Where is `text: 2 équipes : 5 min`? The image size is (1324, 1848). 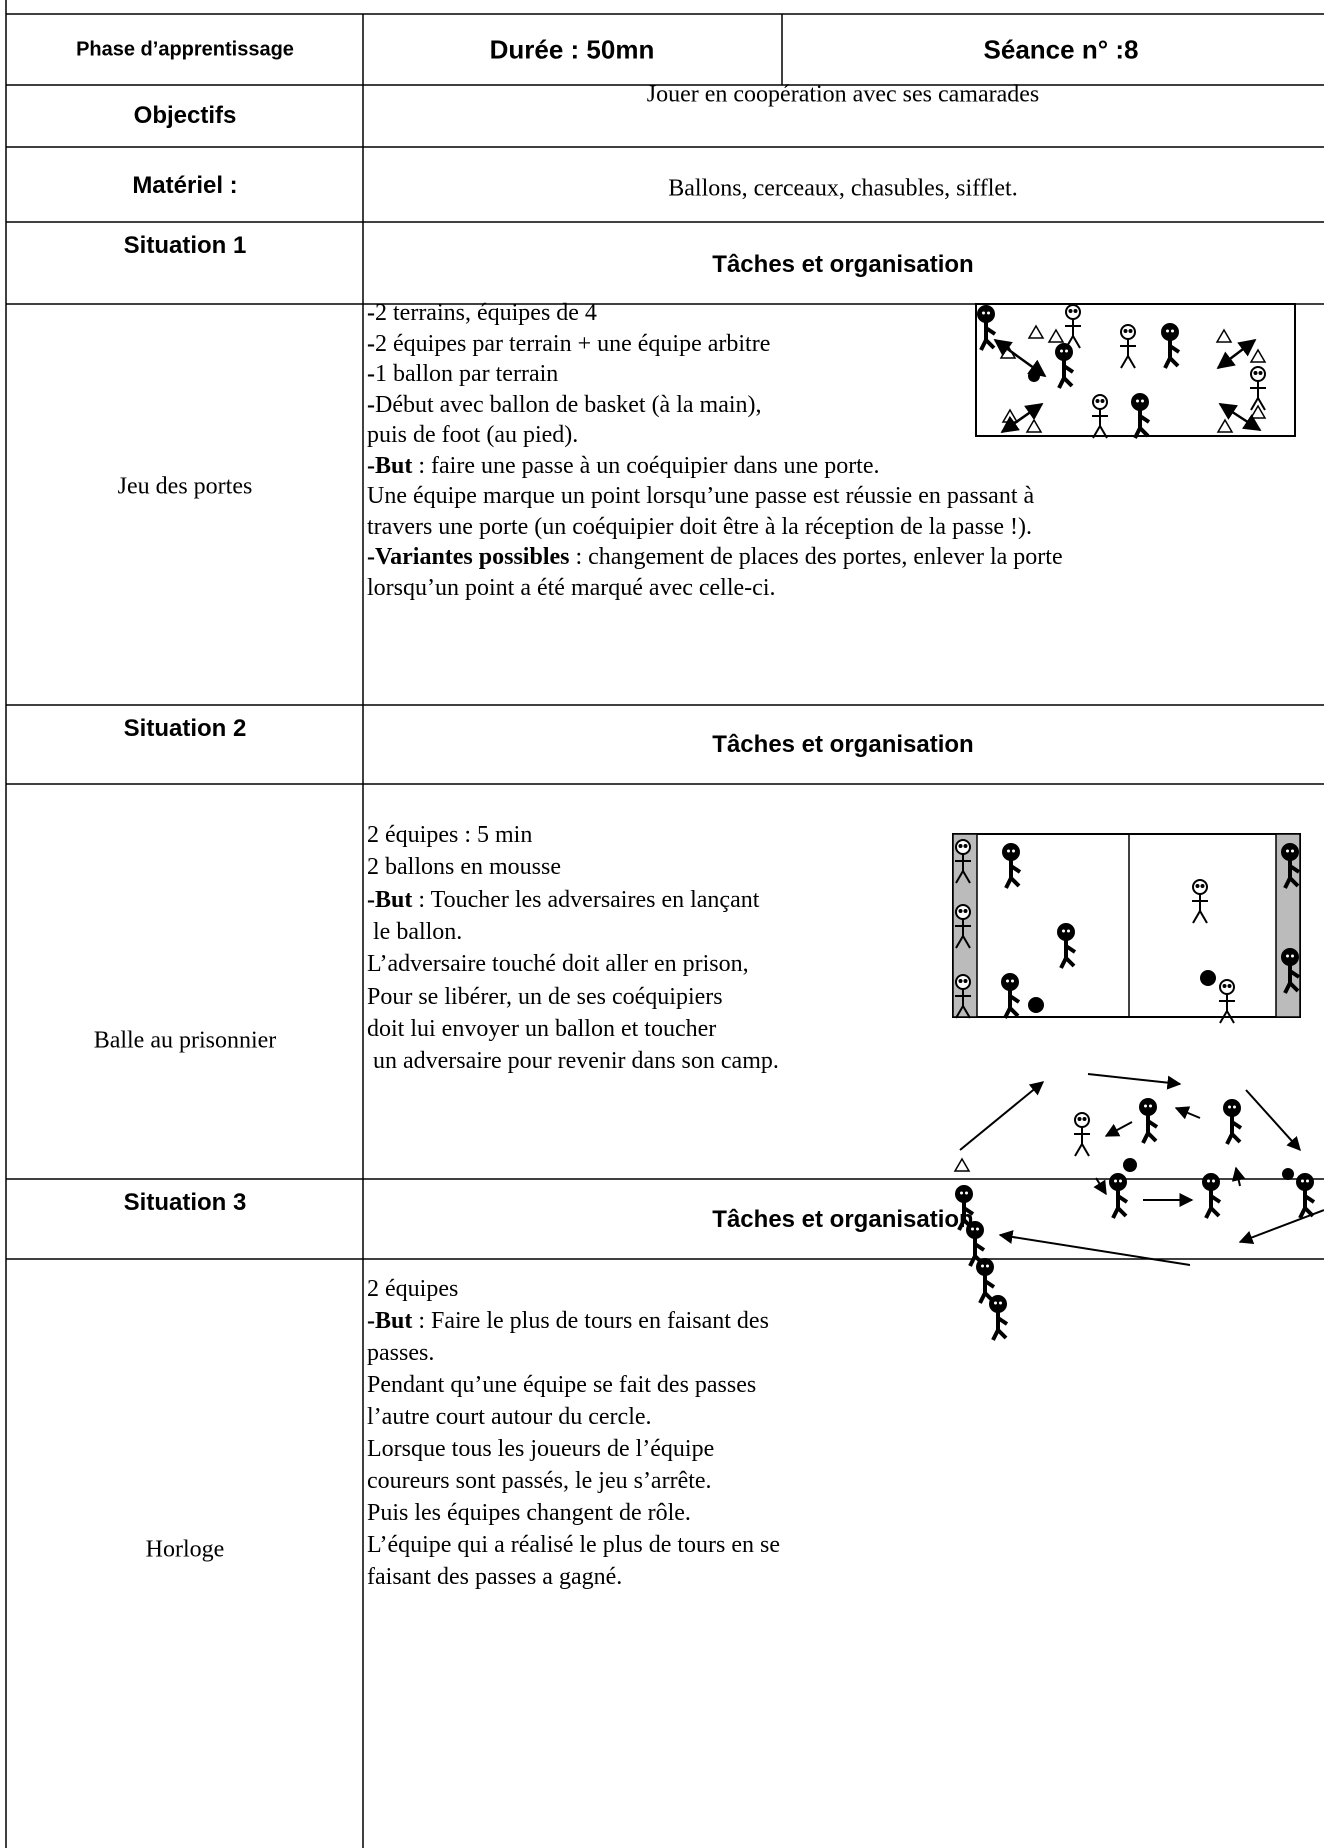 text: 2 équipes : 5 min is located at coordinates (450, 835).